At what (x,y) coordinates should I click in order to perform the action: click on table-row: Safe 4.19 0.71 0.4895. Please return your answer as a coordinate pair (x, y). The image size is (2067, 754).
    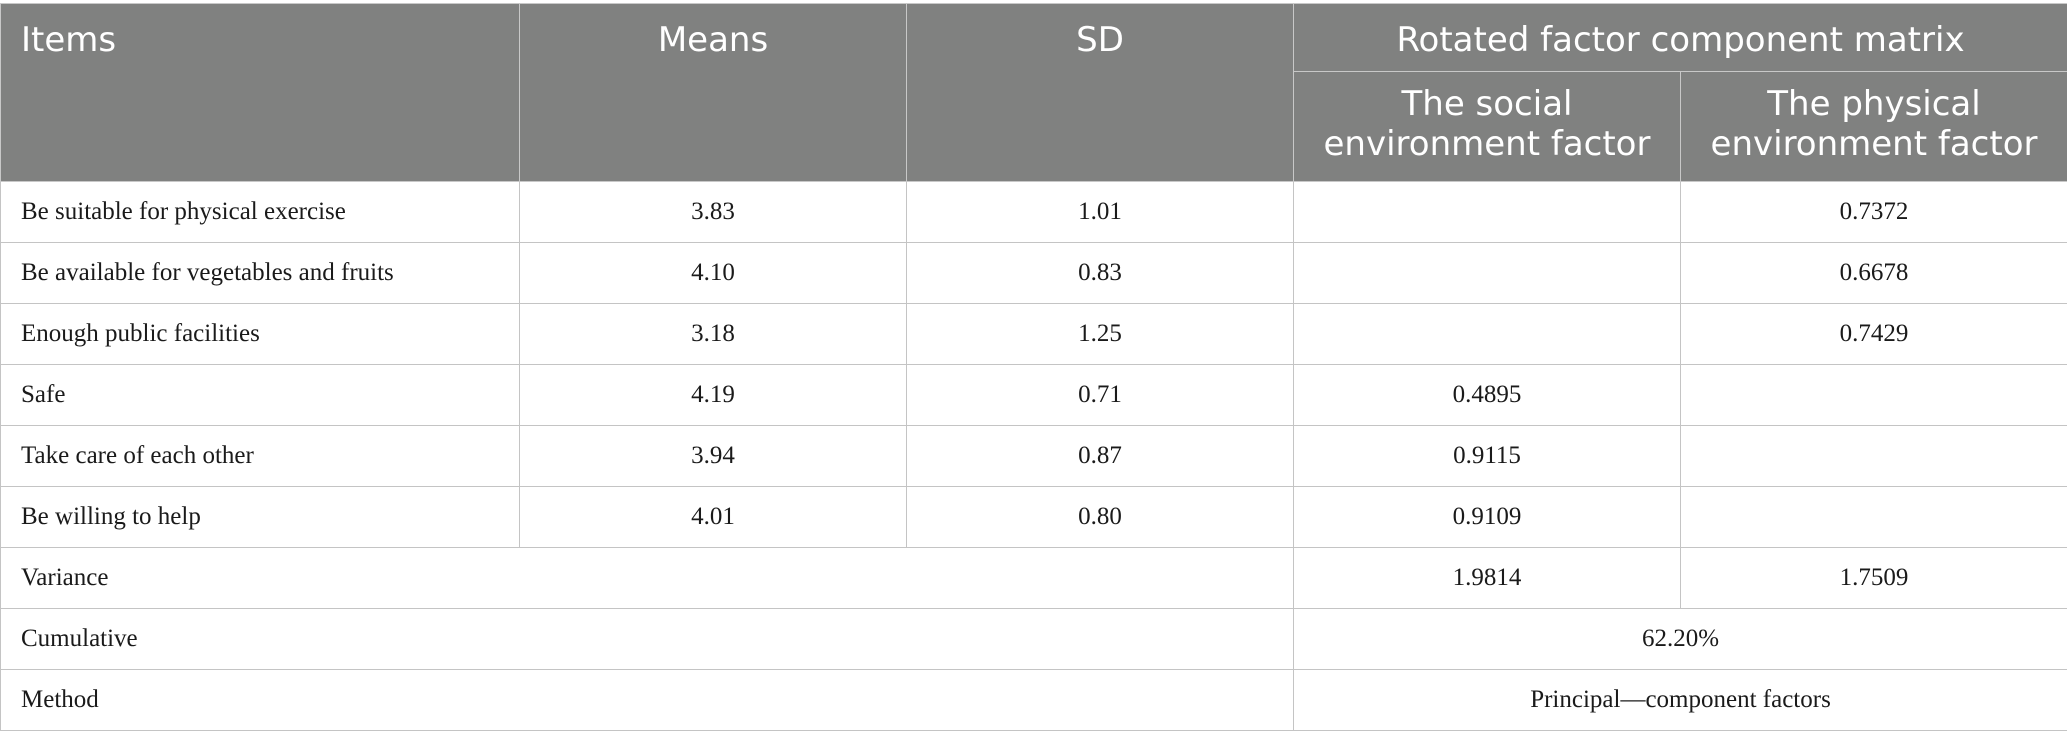
    Looking at the image, I should click on (1033, 395).